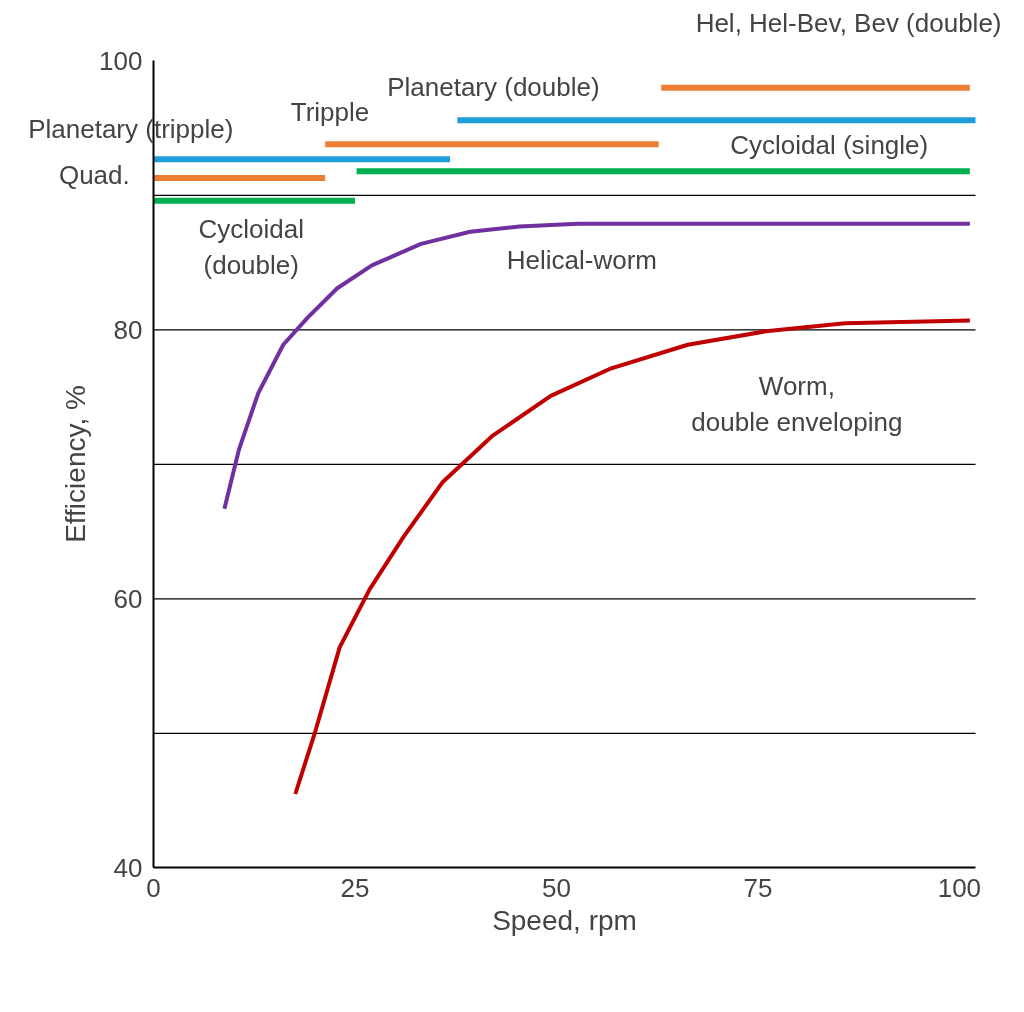  What do you see at coordinates (581, 259) in the screenshot?
I see `series-label: Helical-worm` at bounding box center [581, 259].